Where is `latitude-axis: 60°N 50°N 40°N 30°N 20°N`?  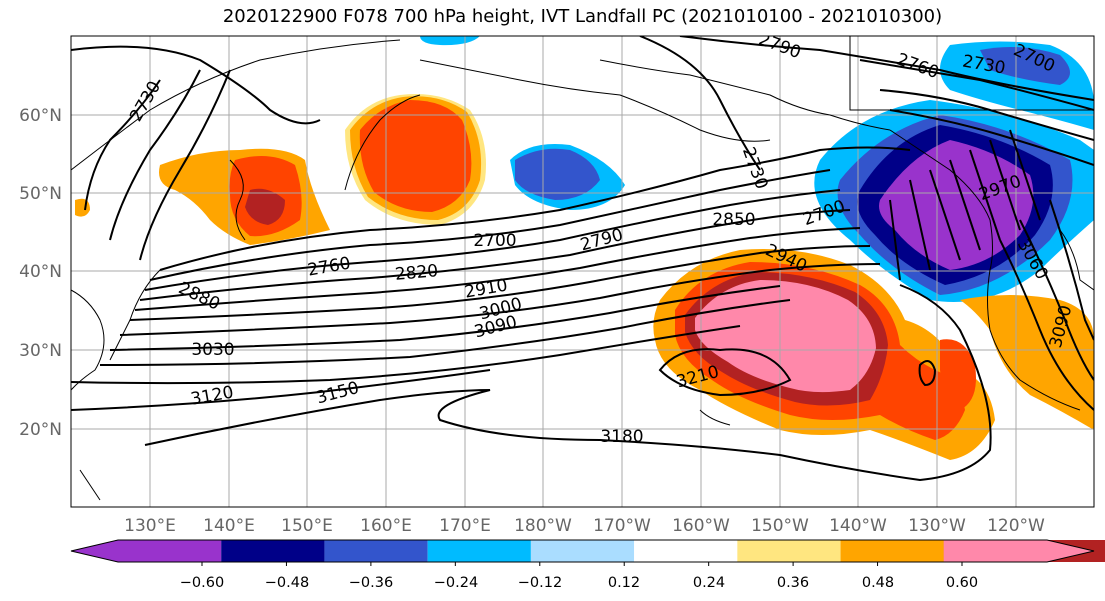 latitude-axis: 60°N 50°N 40°N 30°N 20°N is located at coordinates (40, 273).